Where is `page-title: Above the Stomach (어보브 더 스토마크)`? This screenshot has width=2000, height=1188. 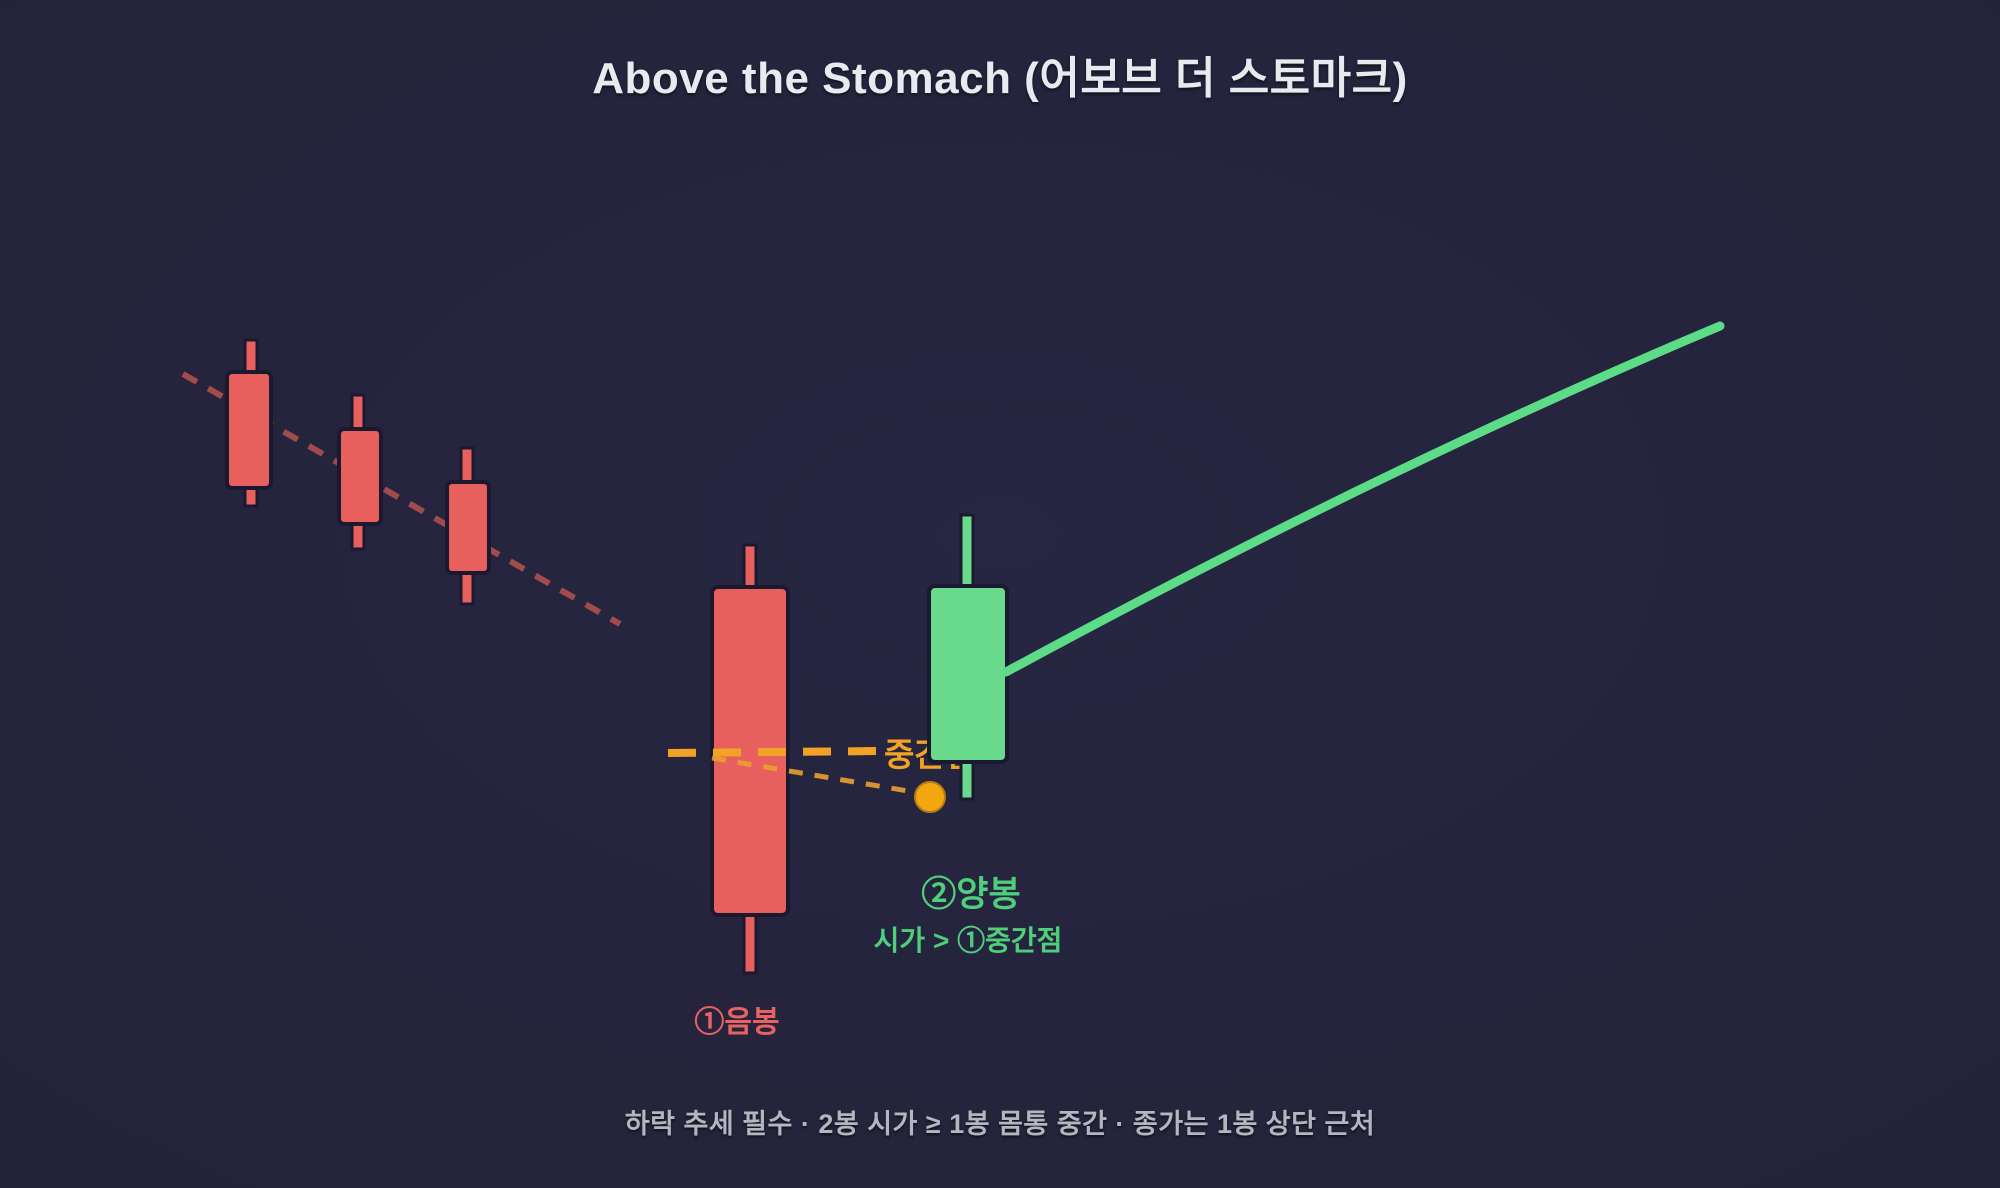 page-title: Above the Stomach (어보브 더 스토마크) is located at coordinates (1000, 78).